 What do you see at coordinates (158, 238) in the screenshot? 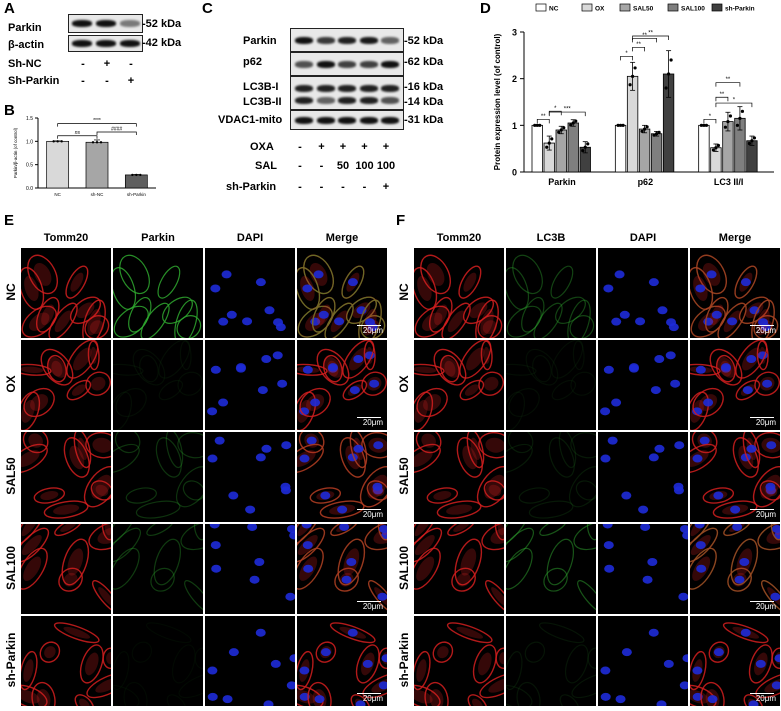
I see `micrograph-column-title: Parkin` at bounding box center [158, 238].